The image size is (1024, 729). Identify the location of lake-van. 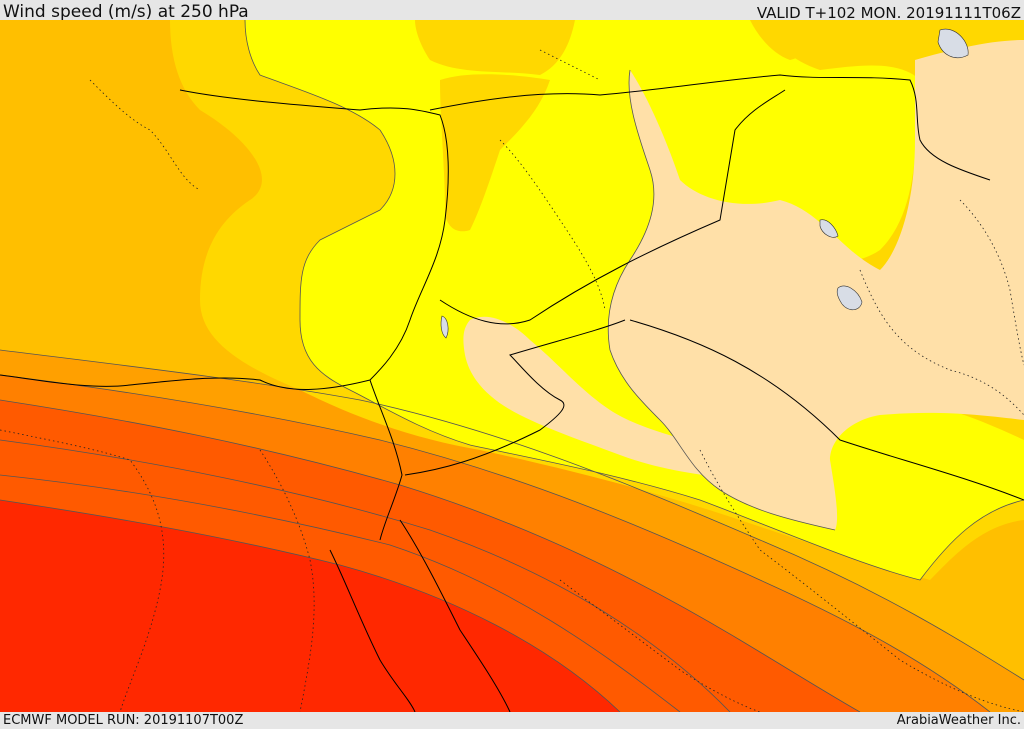
(953, 43).